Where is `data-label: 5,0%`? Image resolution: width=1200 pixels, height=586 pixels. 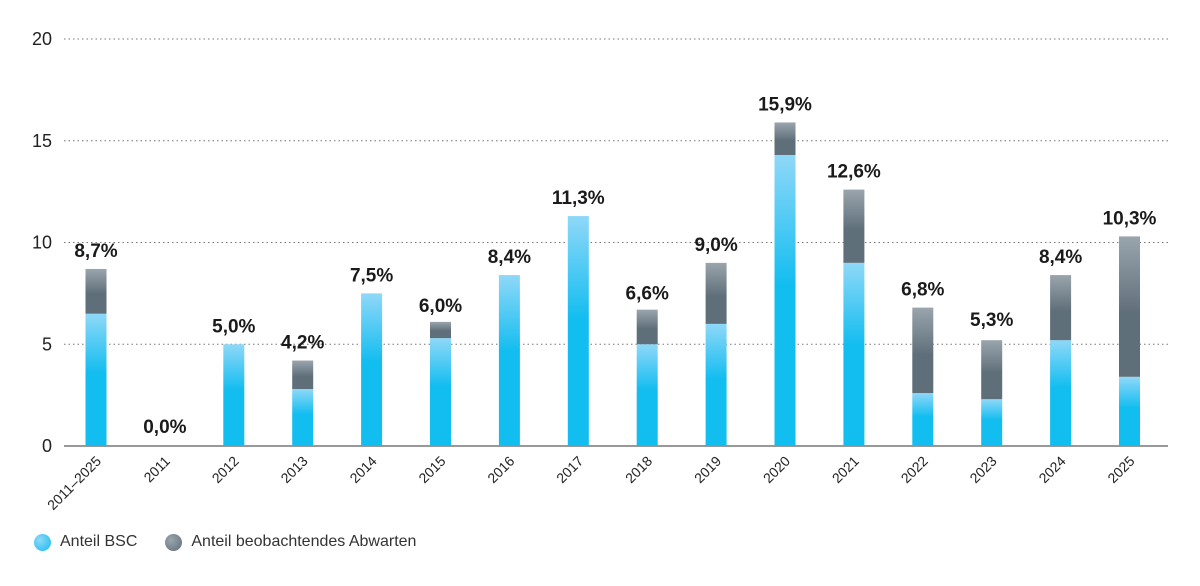 data-label: 5,0% is located at coordinates (233, 326).